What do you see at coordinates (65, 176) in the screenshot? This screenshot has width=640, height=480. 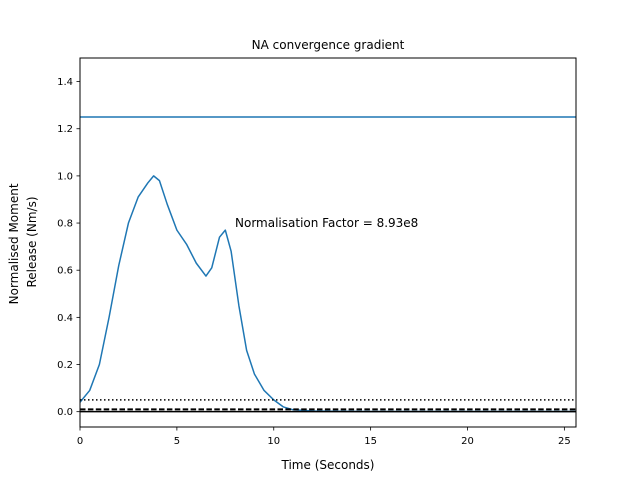 I see `y-tick-label: 1.0` at bounding box center [65, 176].